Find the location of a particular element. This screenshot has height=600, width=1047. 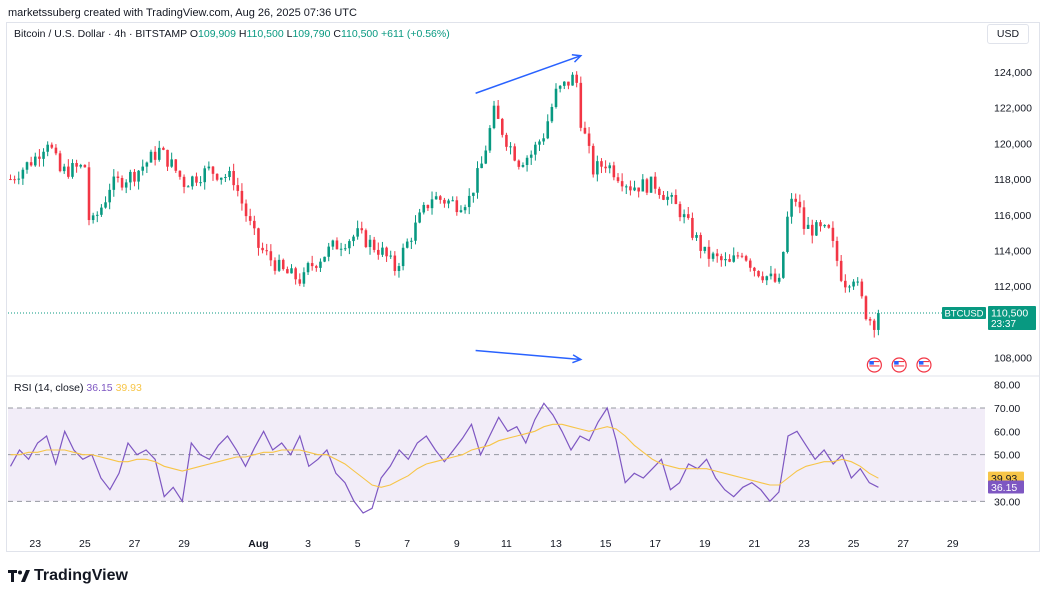

time-tick-label: Aug is located at coordinates (258, 544).